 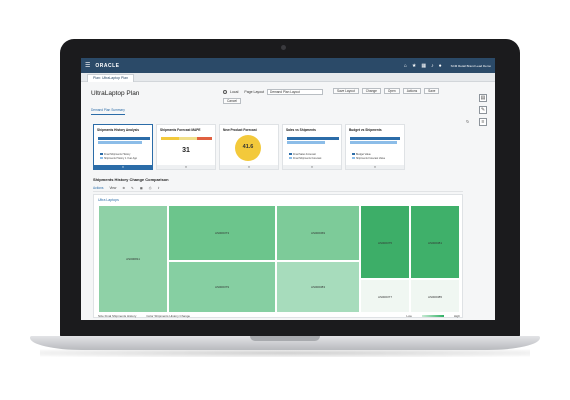 I want to click on notes-icon: ✎, so click(x=483, y=110).